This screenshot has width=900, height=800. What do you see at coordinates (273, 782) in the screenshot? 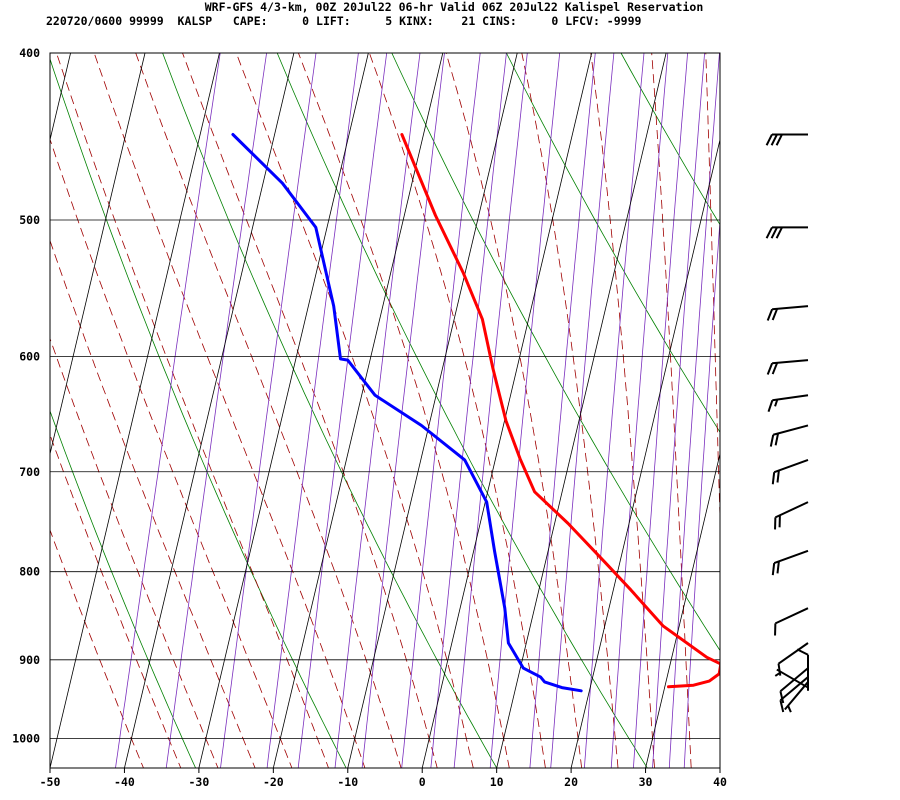
I see `x-tick-label: -20` at bounding box center [273, 782].